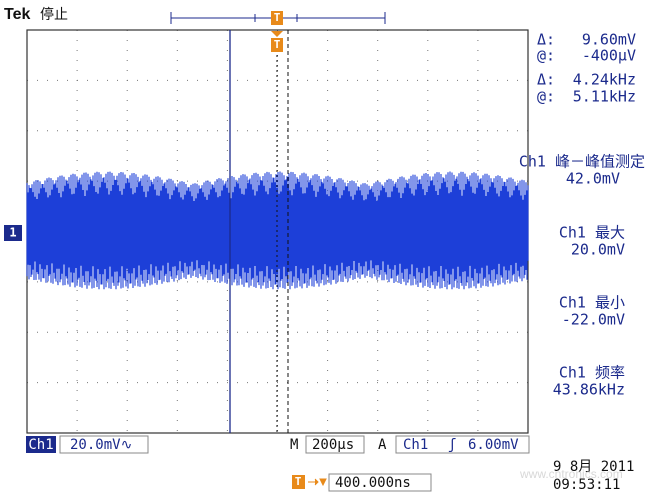 The height and width of the screenshot is (493, 649). I want to click on readout-value: 4.24kHz, so click(604, 80).